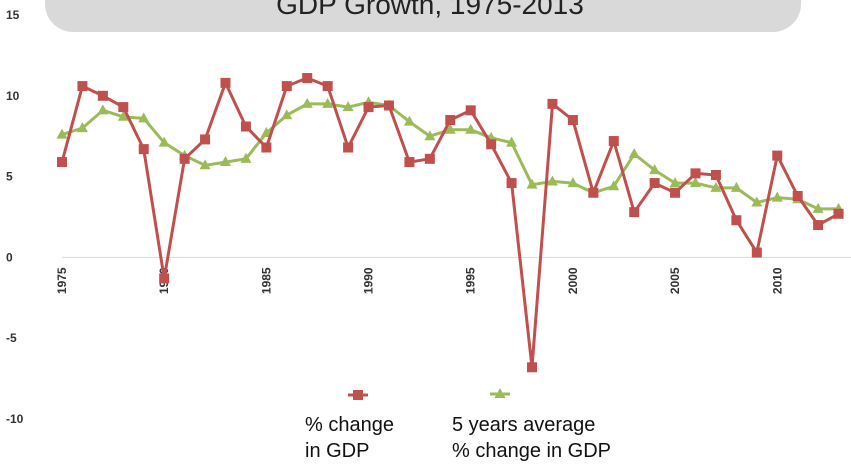 Image resolution: width=851 pixels, height=468 pixels. Describe the element at coordinates (13, 96) in the screenshot. I see `y-tick-label: 10` at that location.